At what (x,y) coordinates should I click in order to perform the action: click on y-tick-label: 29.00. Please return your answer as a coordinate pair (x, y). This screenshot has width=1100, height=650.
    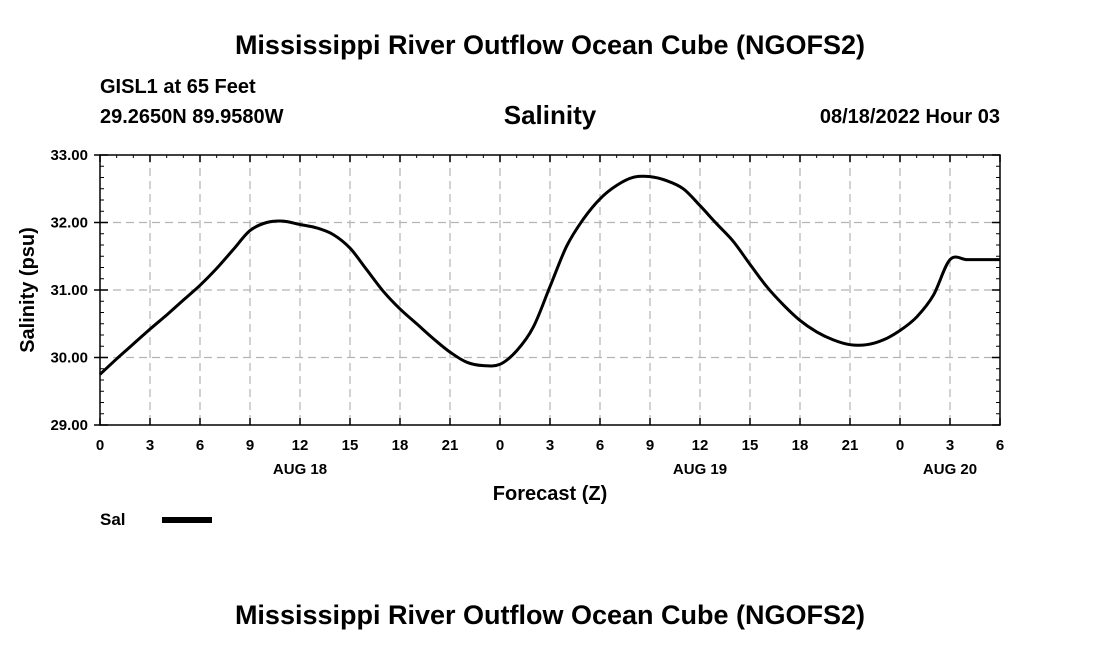
    Looking at the image, I should click on (69, 425).